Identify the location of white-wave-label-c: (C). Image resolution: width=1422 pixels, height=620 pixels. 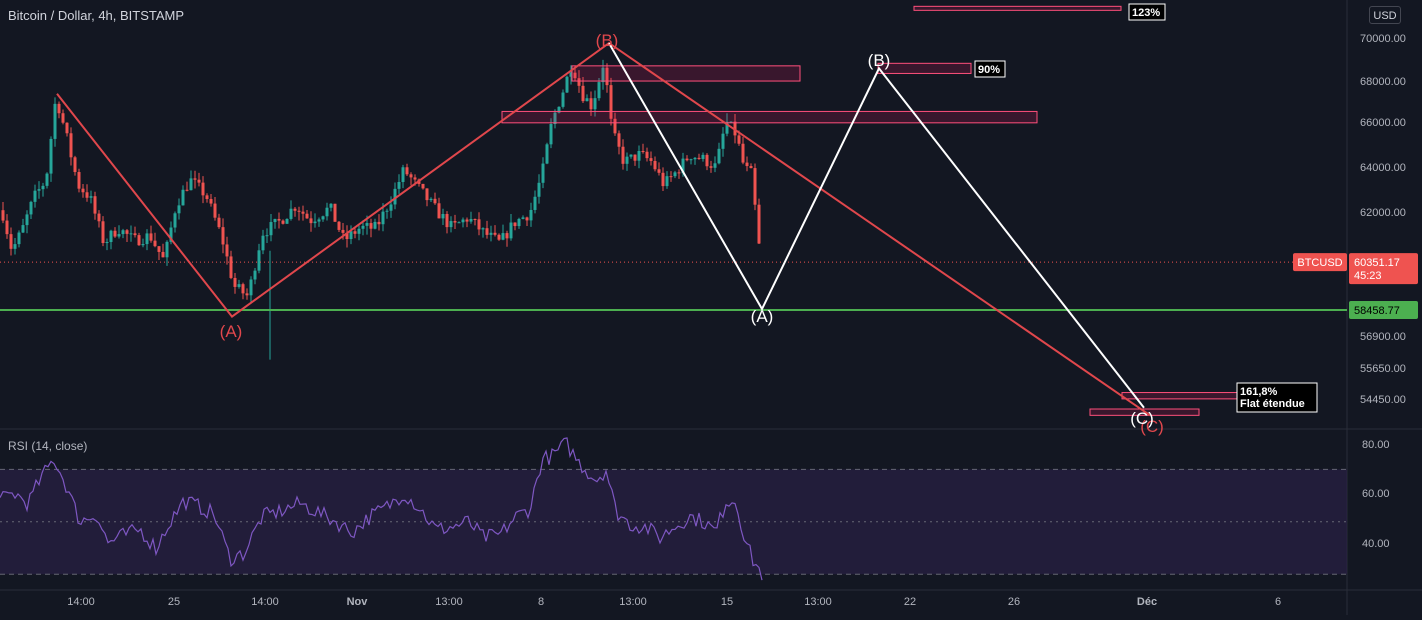
(1142, 418).